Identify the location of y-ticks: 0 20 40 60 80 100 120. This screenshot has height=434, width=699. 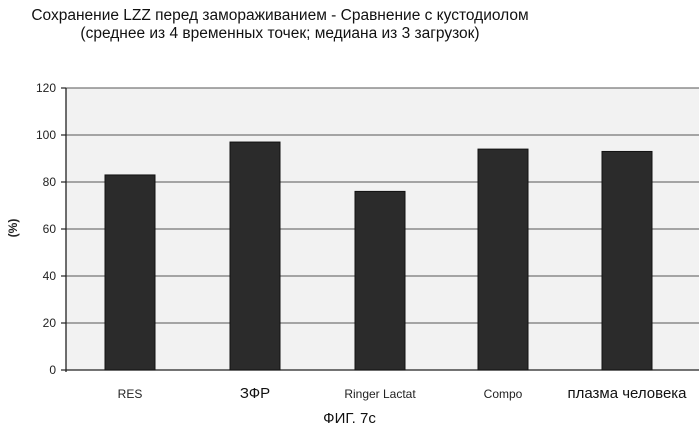
(51, 229).